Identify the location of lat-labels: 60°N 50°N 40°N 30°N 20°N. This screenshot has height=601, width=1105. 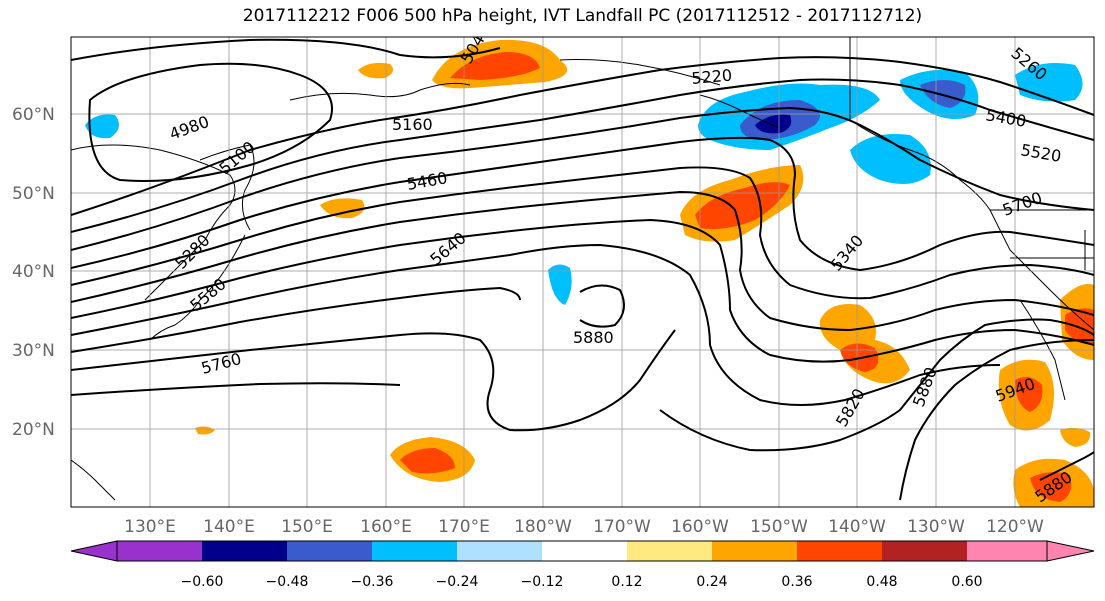
(33, 272).